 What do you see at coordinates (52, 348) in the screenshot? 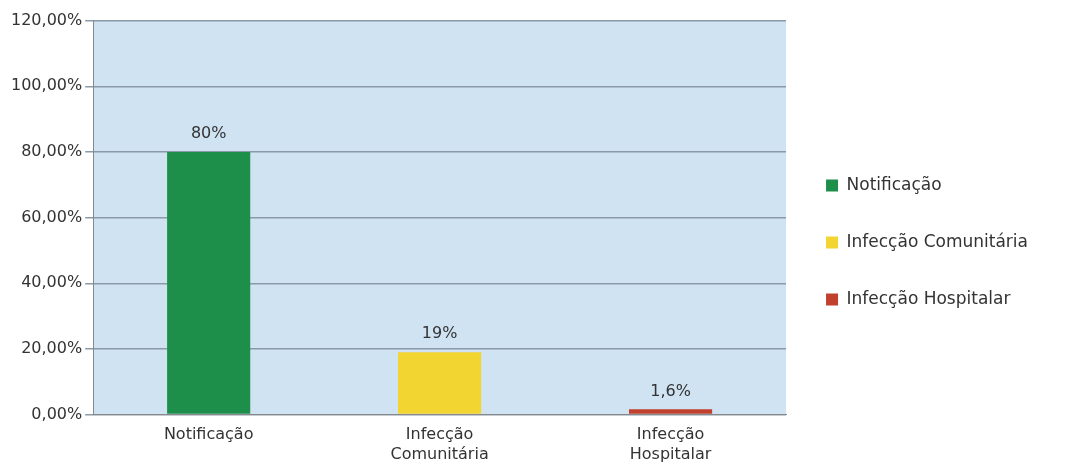
I see `y-tick-label: 20,00%` at bounding box center [52, 348].